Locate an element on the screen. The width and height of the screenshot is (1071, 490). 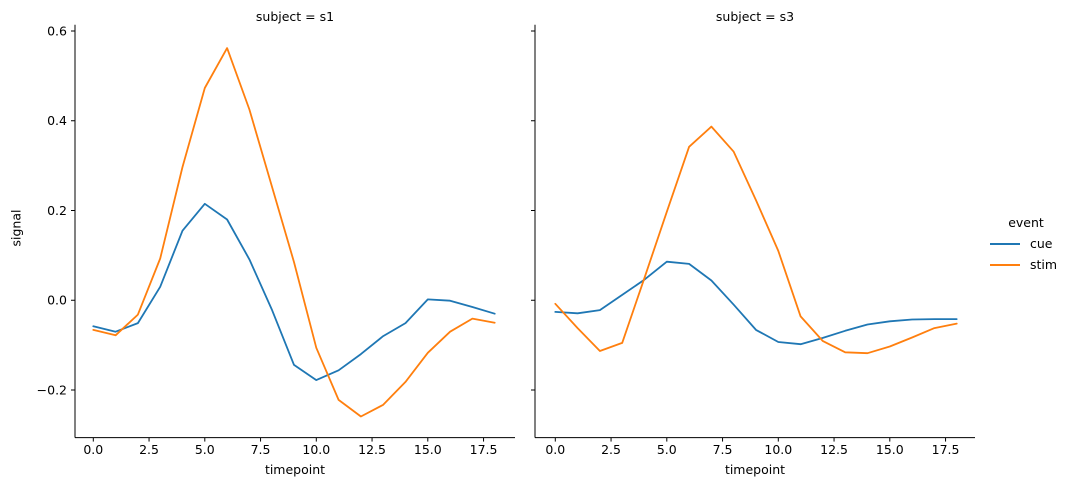
legend-item-cue: cue is located at coordinates (1026, 243).